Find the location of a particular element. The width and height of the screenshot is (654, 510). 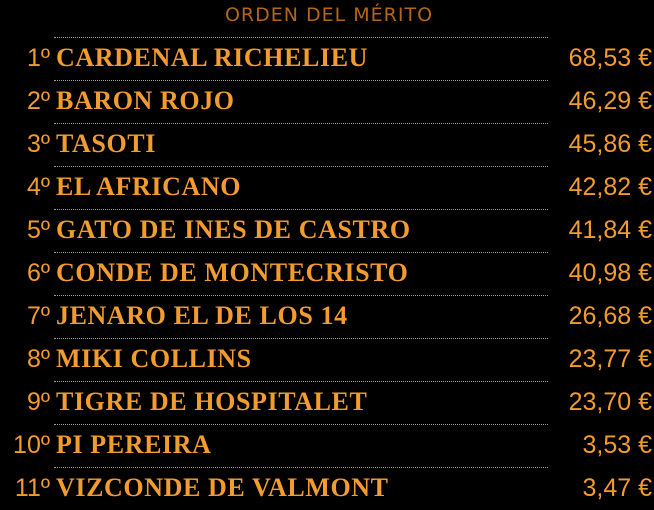

amount-value: 46,29 € is located at coordinates (610, 101).